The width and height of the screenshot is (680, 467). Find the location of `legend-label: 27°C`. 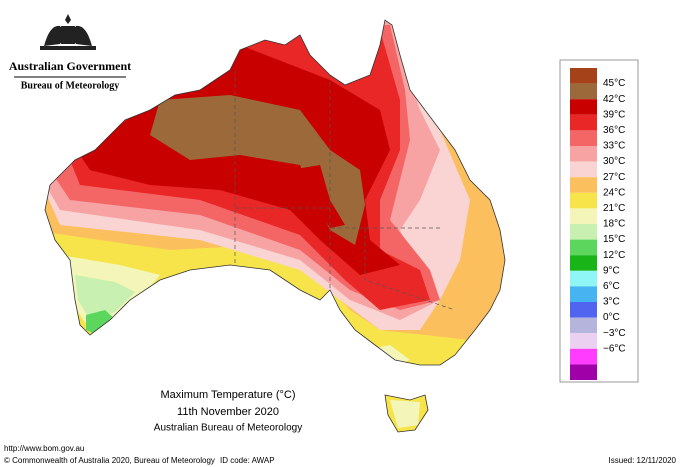

legend-label: 27°C is located at coordinates (614, 177).